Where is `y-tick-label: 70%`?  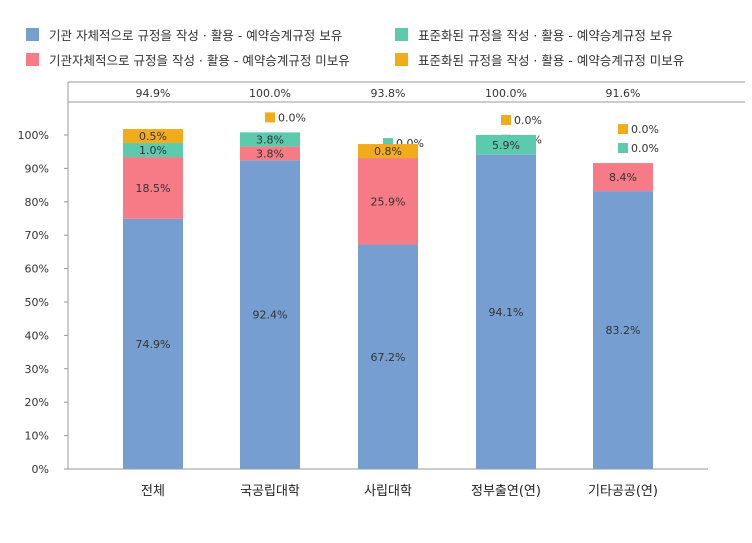
y-tick-label: 70% is located at coordinates (37, 235).